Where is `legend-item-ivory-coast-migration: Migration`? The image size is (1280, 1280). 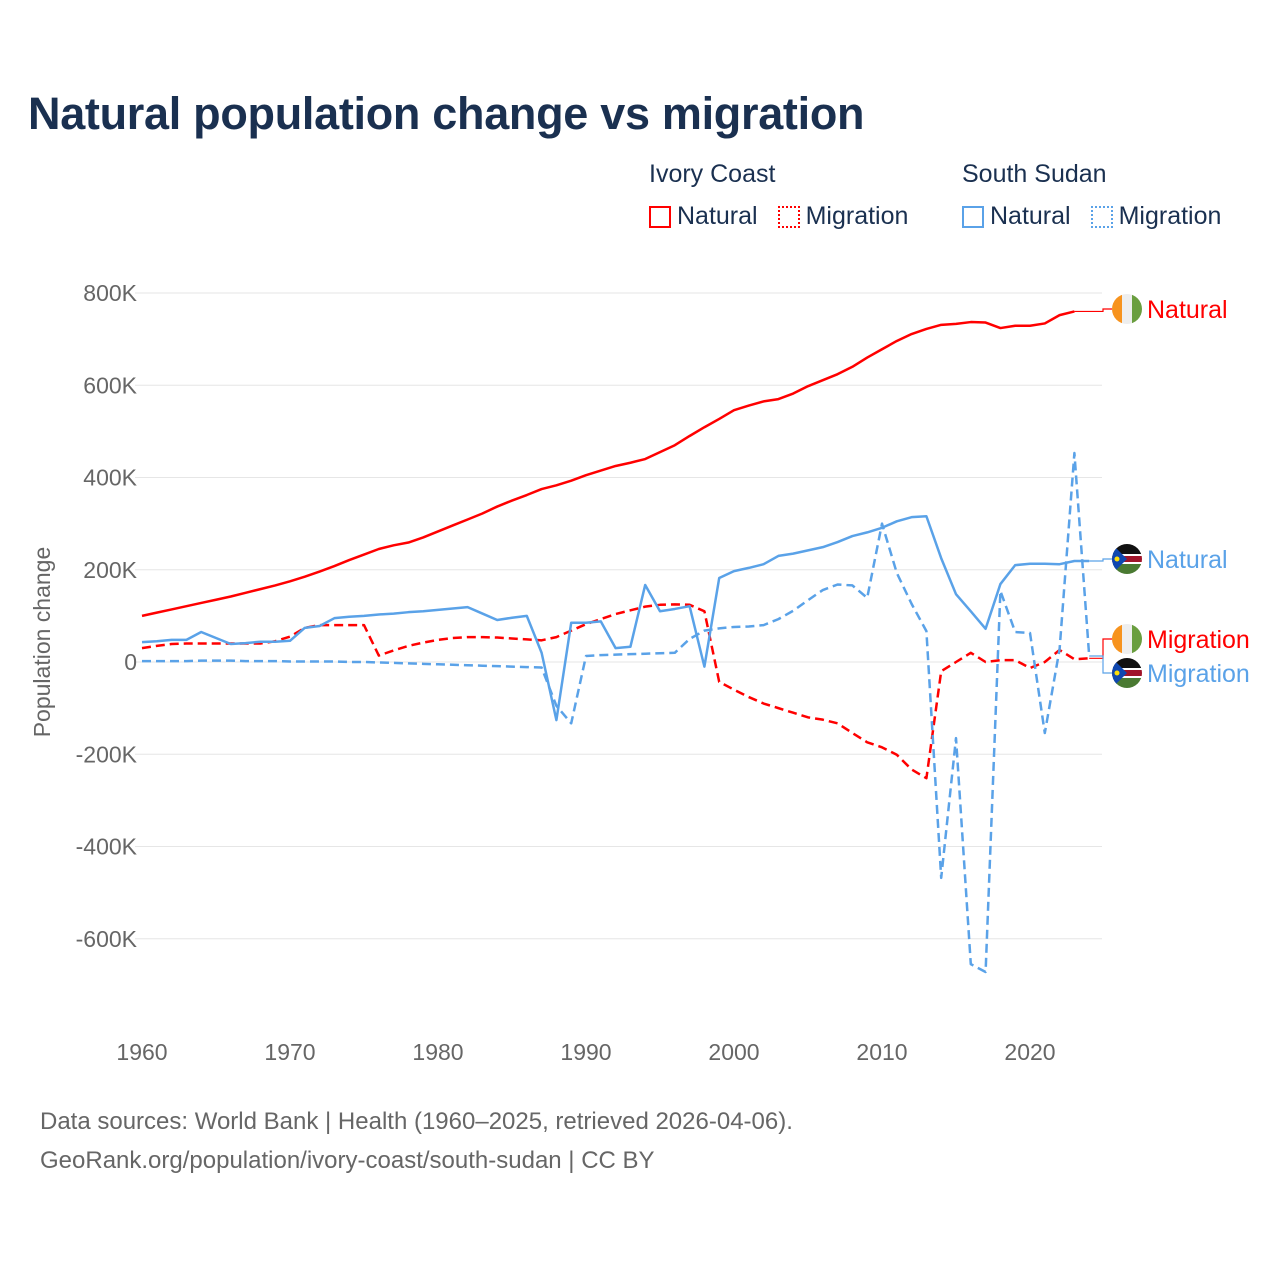
legend-item-ivory-coast-migration: Migration is located at coordinates (843, 216).